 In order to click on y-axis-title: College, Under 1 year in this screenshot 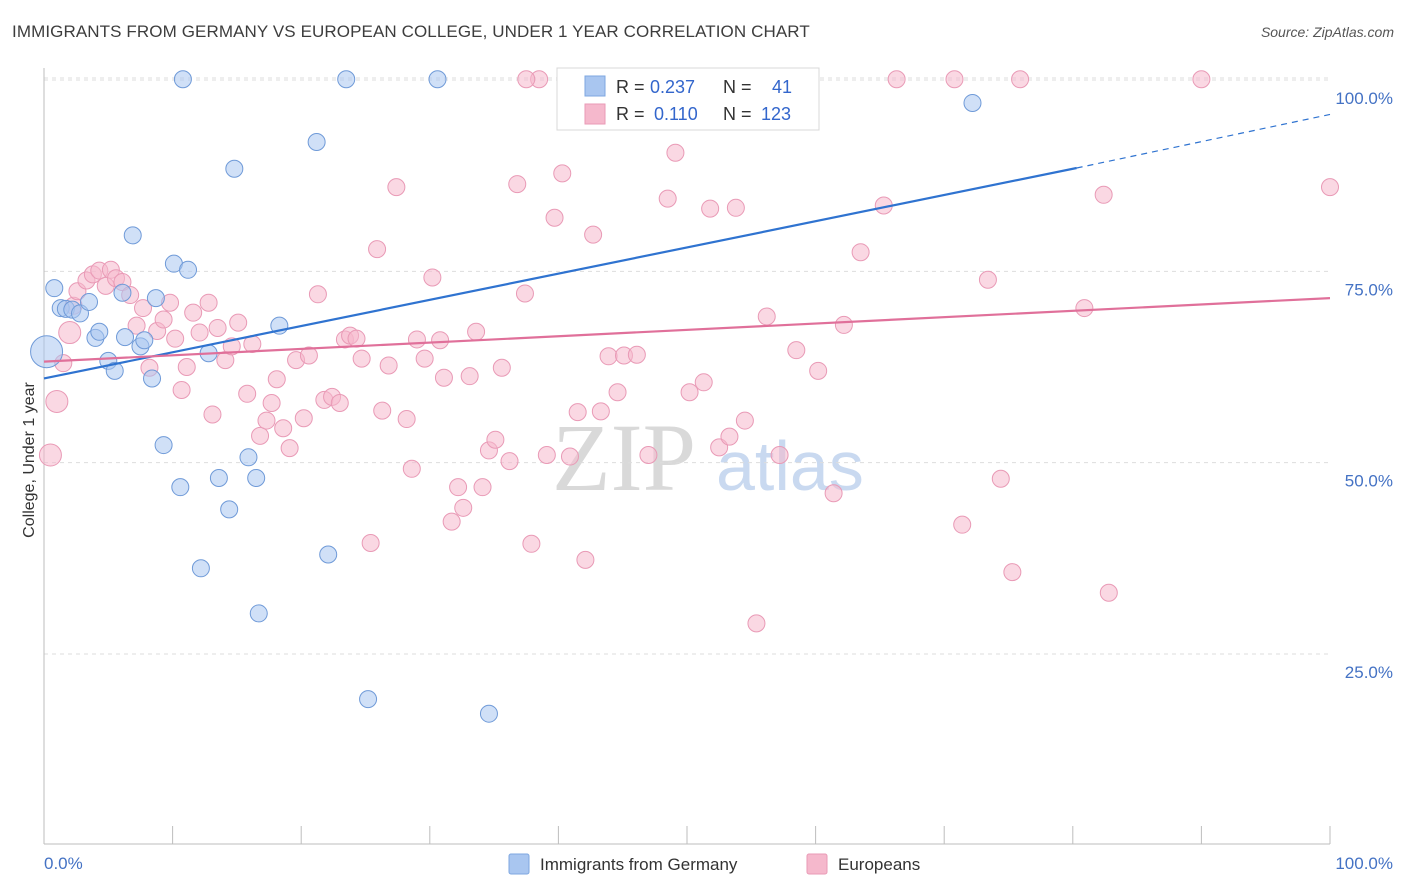, I will do `click(29, 460)`.